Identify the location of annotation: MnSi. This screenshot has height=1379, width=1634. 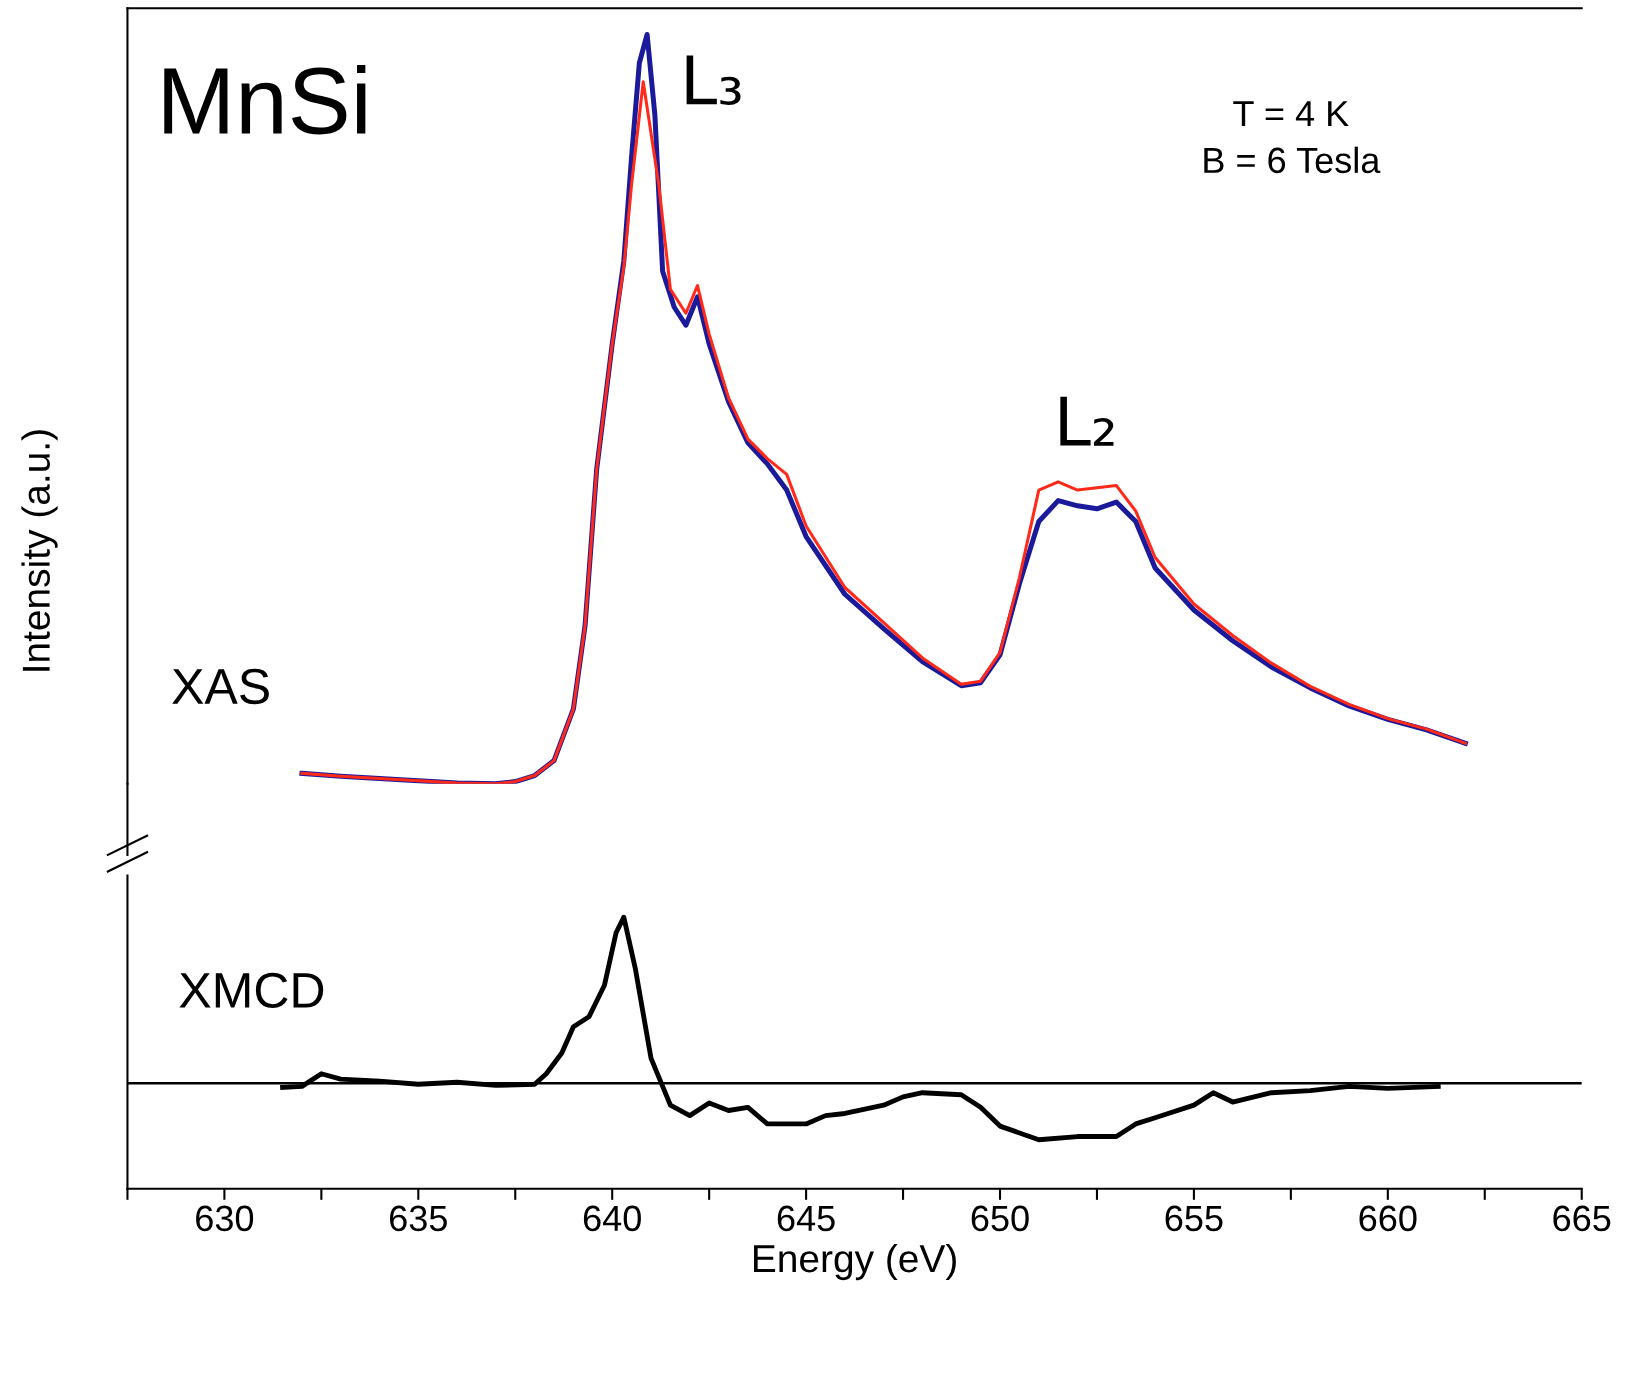
(265, 100).